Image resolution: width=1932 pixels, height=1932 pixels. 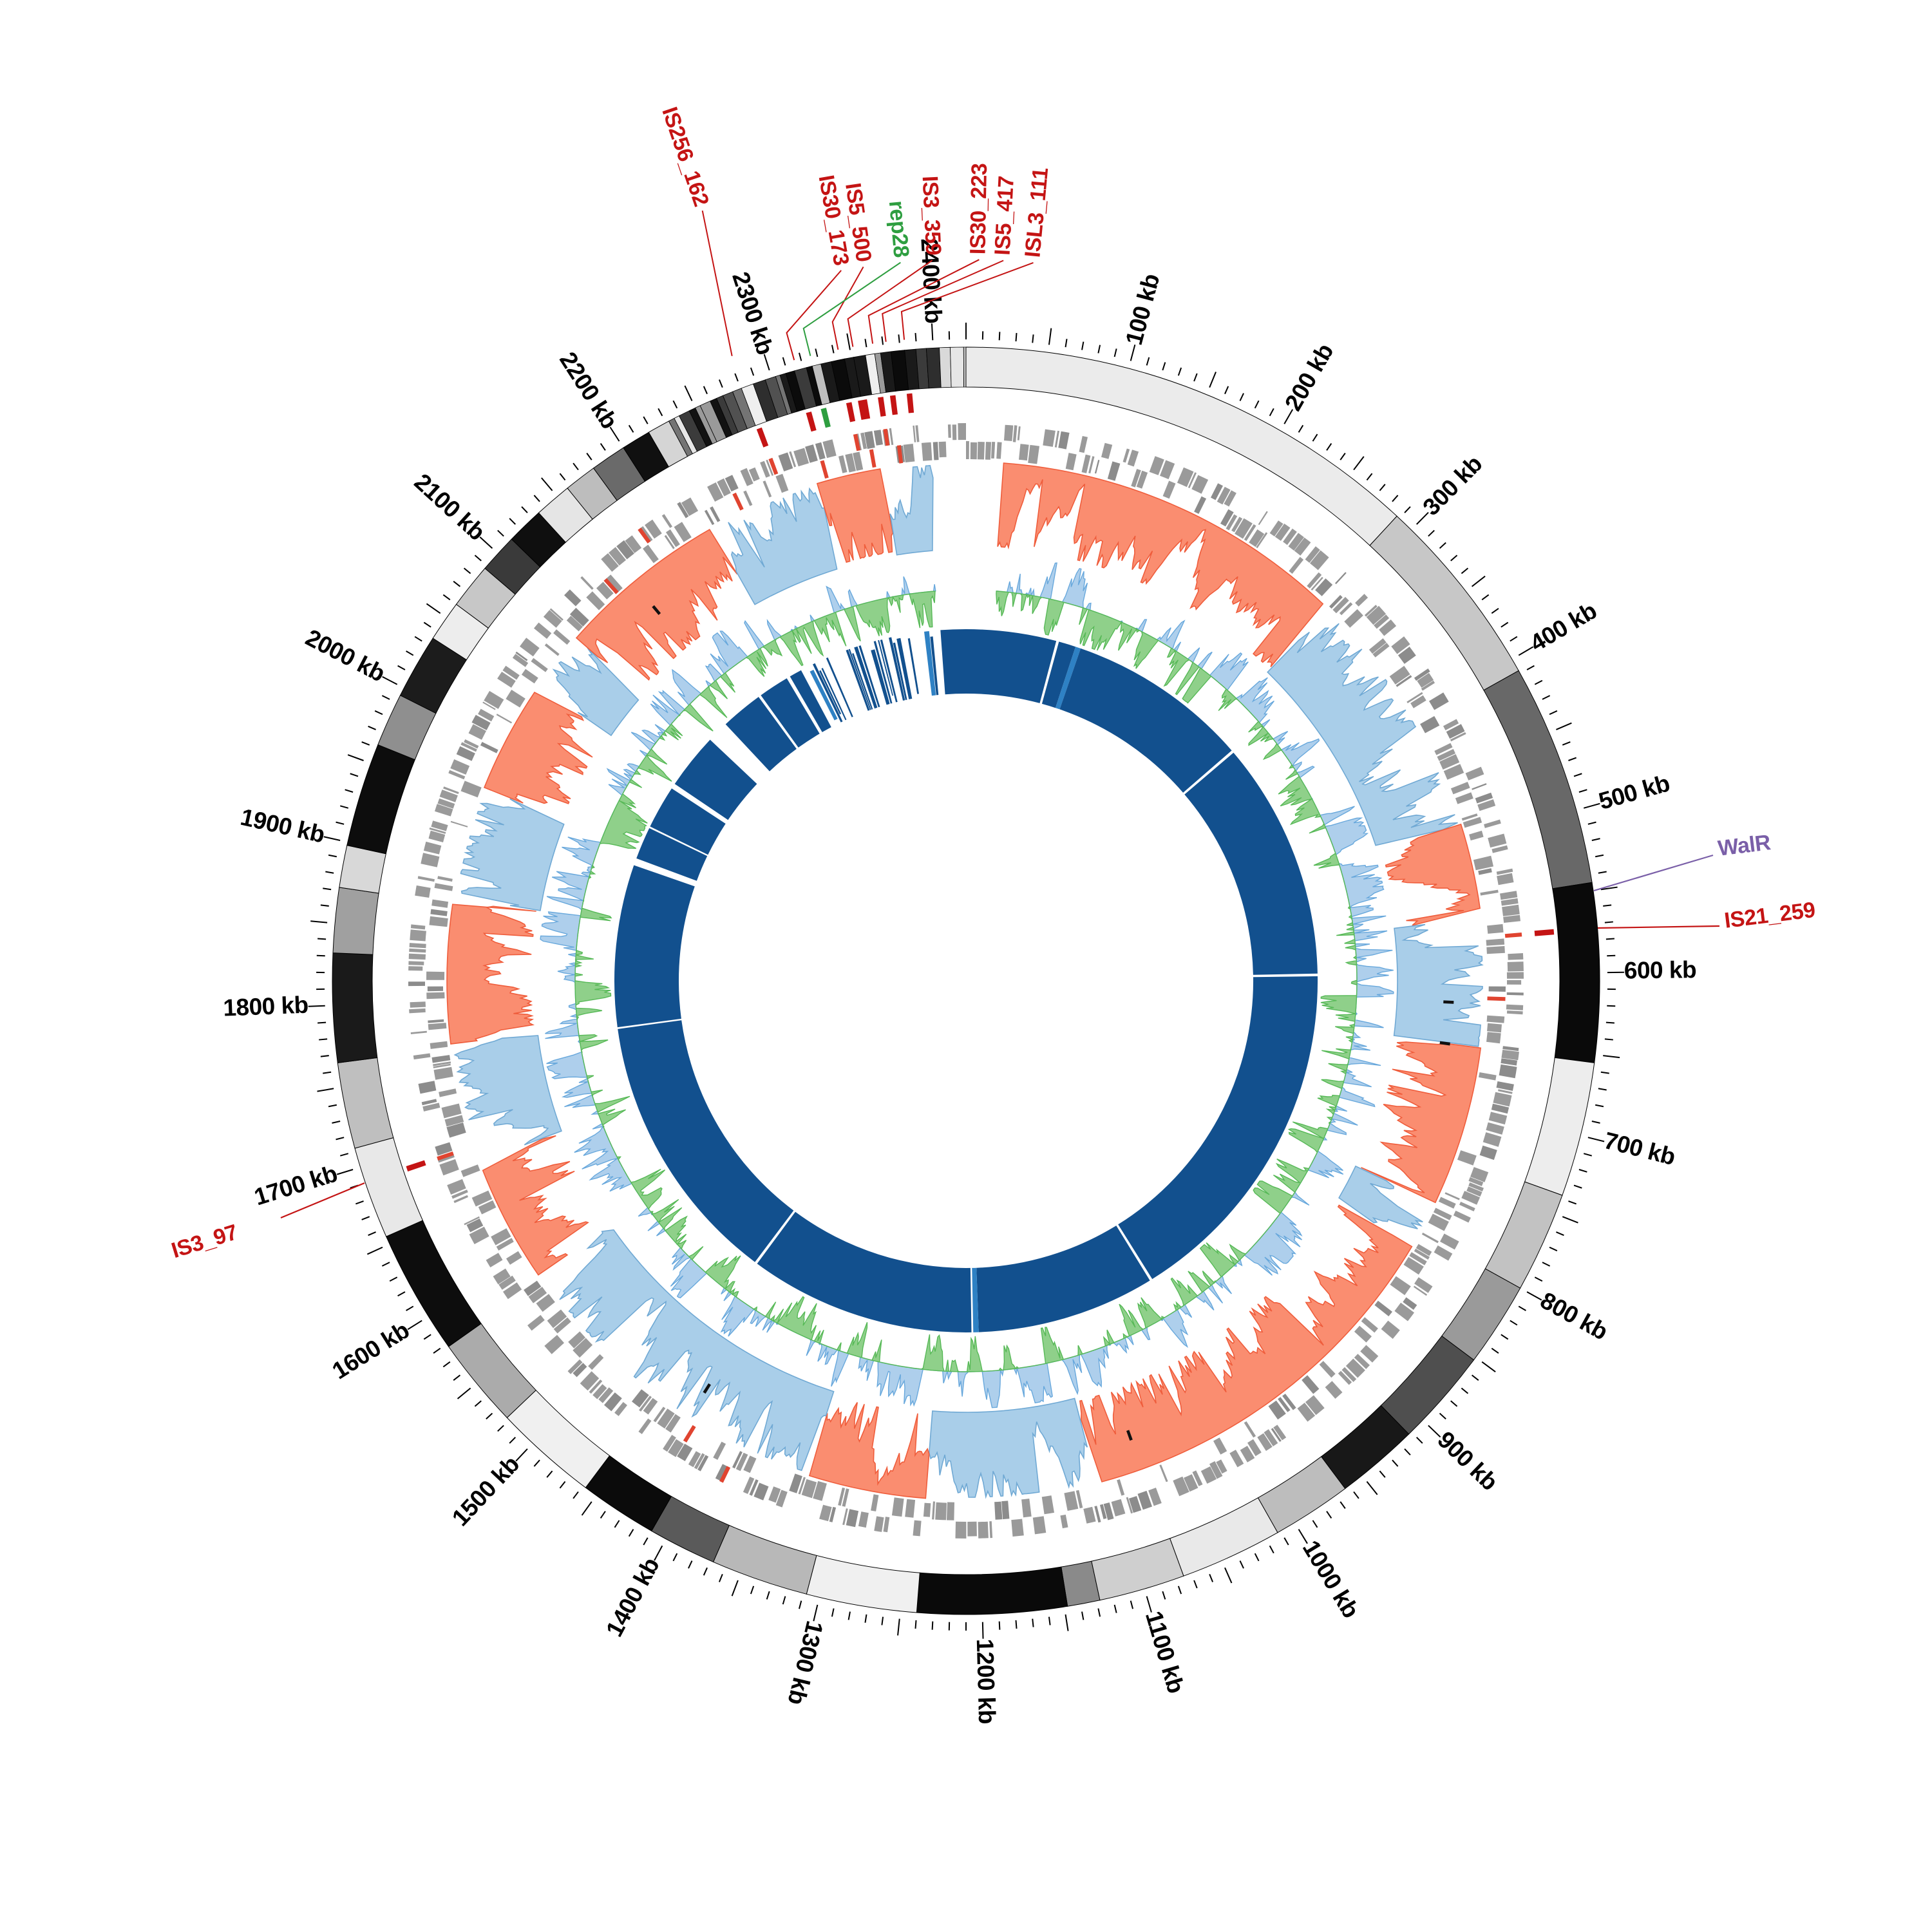 What do you see at coordinates (1744, 846) in the screenshot?
I see `annotation-label-WalR: WalR` at bounding box center [1744, 846].